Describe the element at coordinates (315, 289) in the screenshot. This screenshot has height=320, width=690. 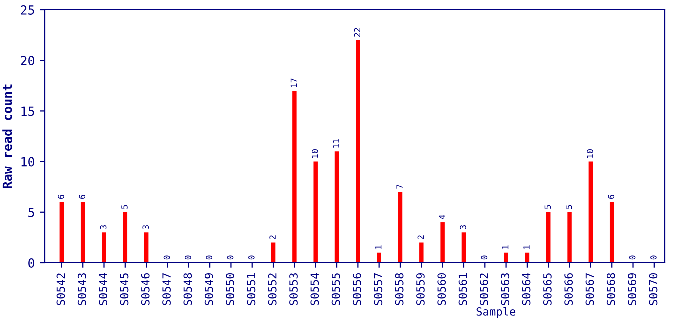
I see `x-tick-label: S0554` at that location.